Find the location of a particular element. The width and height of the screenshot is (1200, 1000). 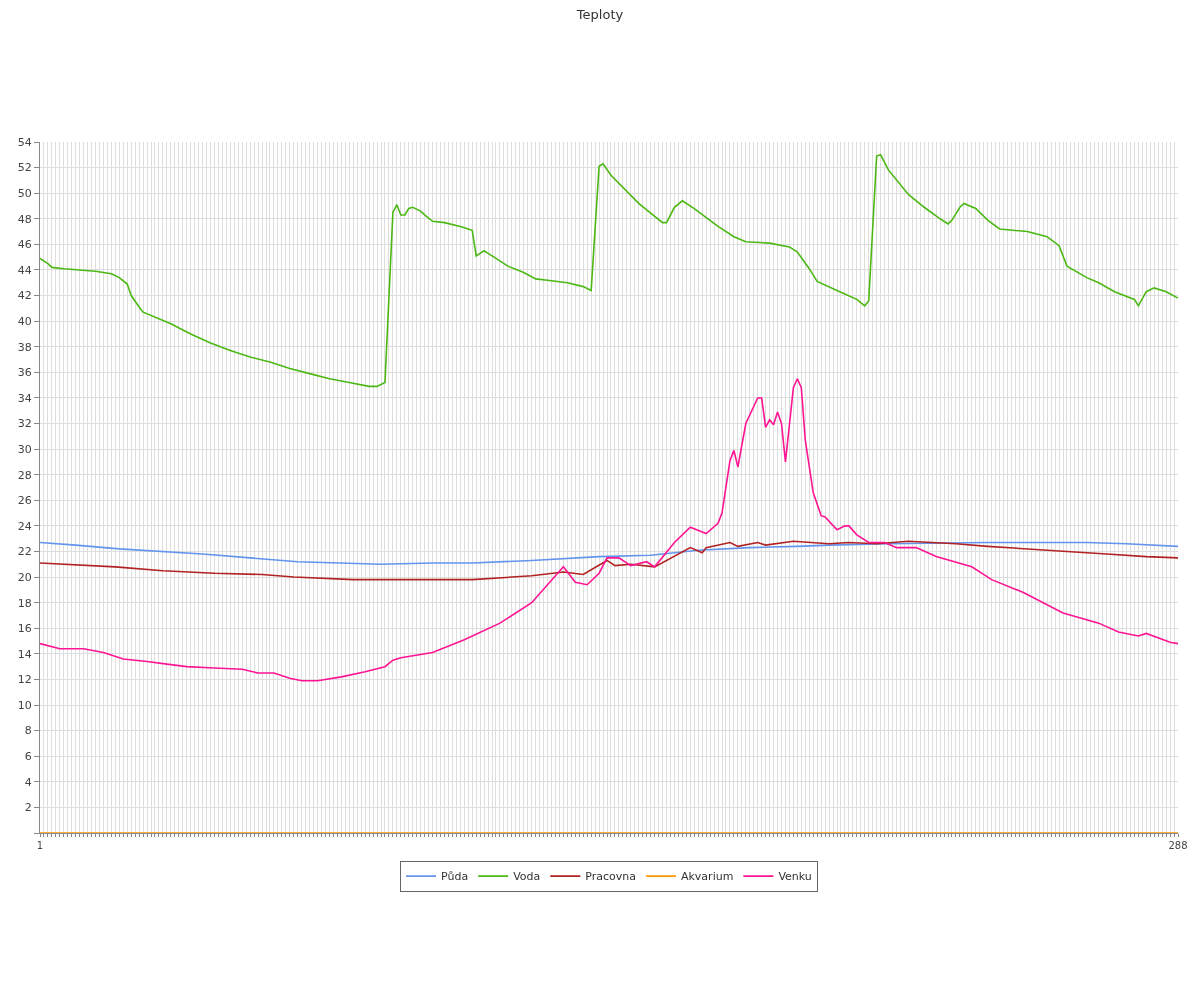

x-tick-label: 1 is located at coordinates (40, 845).